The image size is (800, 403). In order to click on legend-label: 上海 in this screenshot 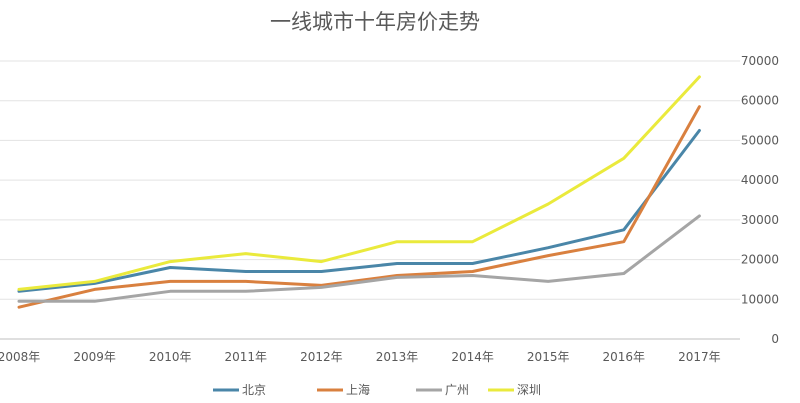, I will do `click(358, 389)`.